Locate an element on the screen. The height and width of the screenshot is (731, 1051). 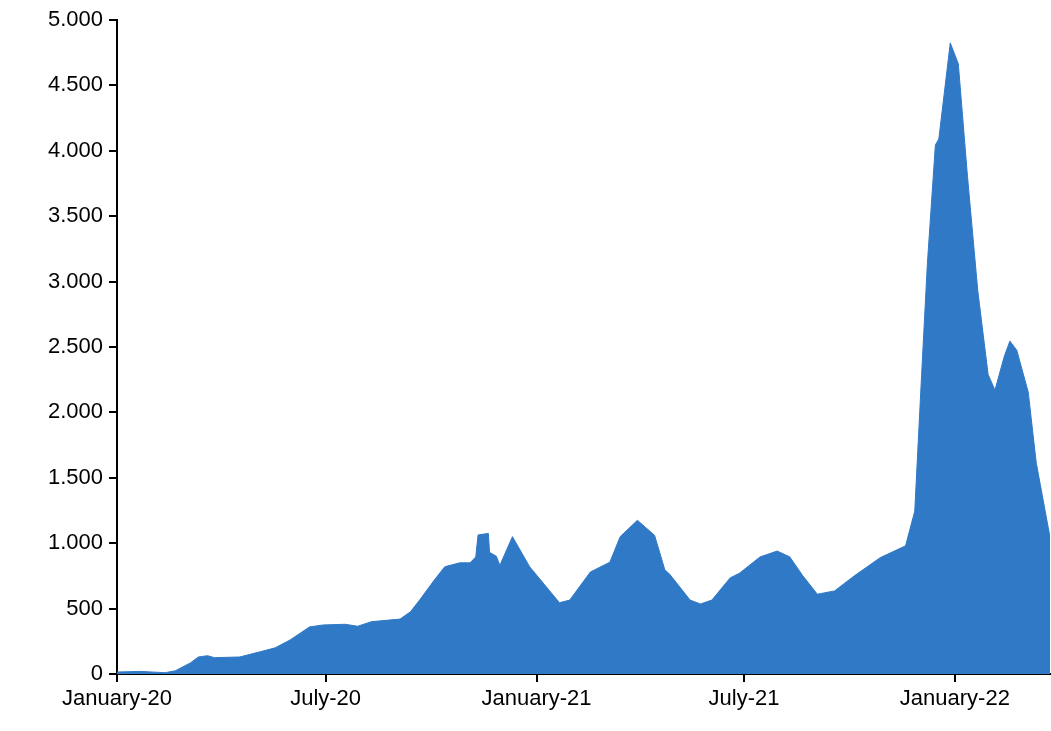
x-tick-label: January-20 is located at coordinates (117, 698).